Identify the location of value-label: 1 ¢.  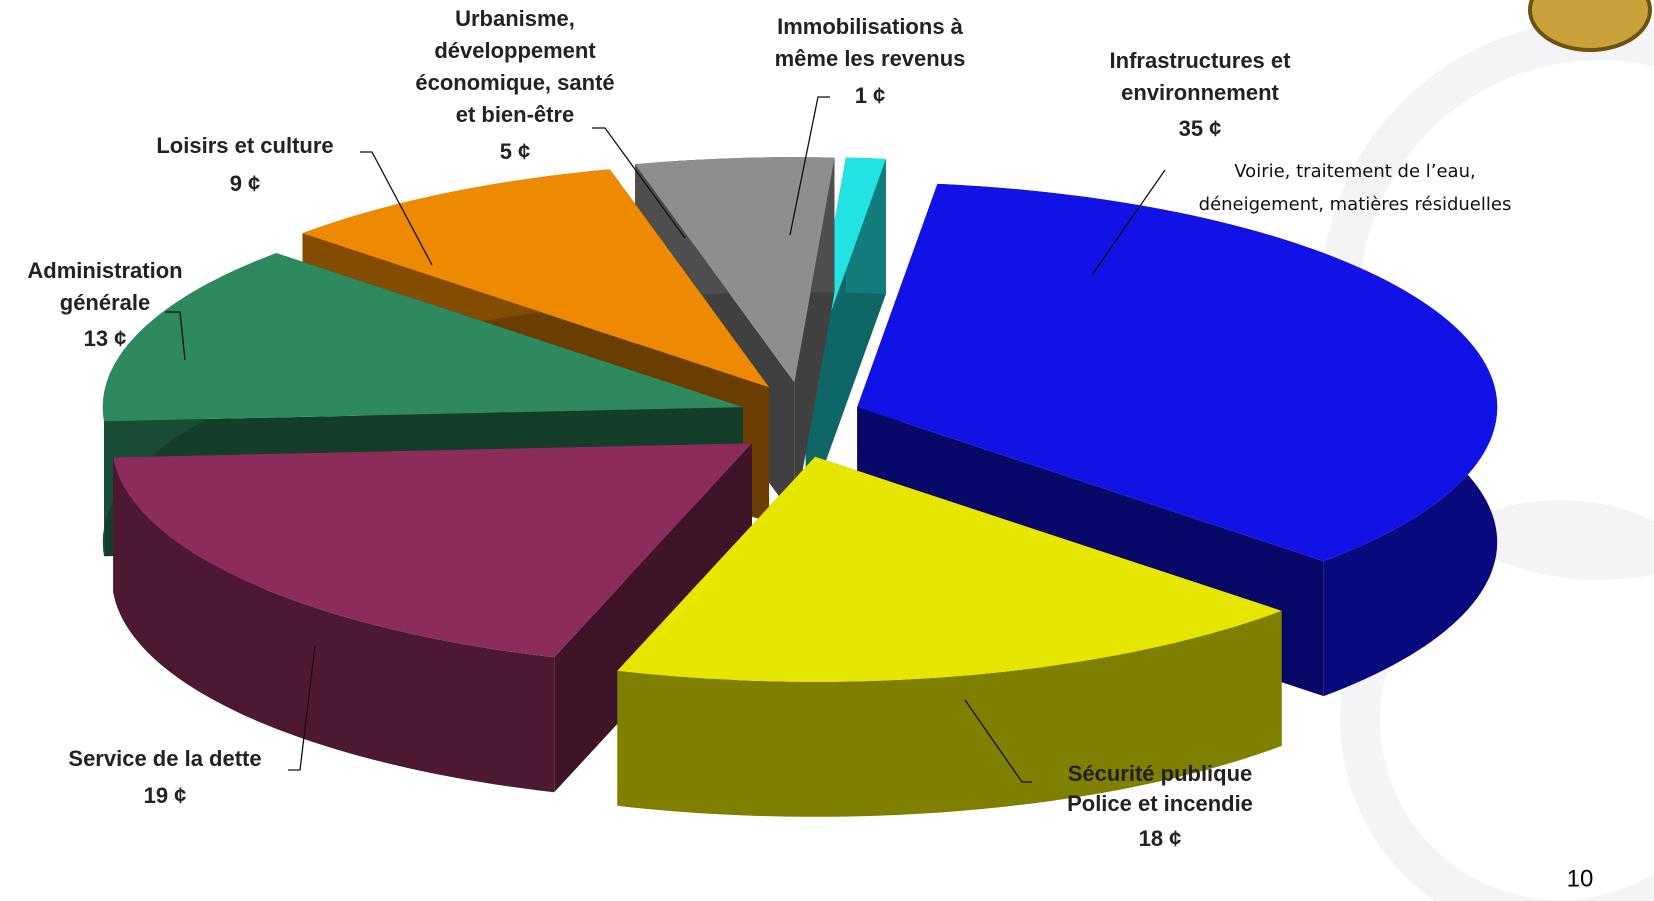
(870, 95).